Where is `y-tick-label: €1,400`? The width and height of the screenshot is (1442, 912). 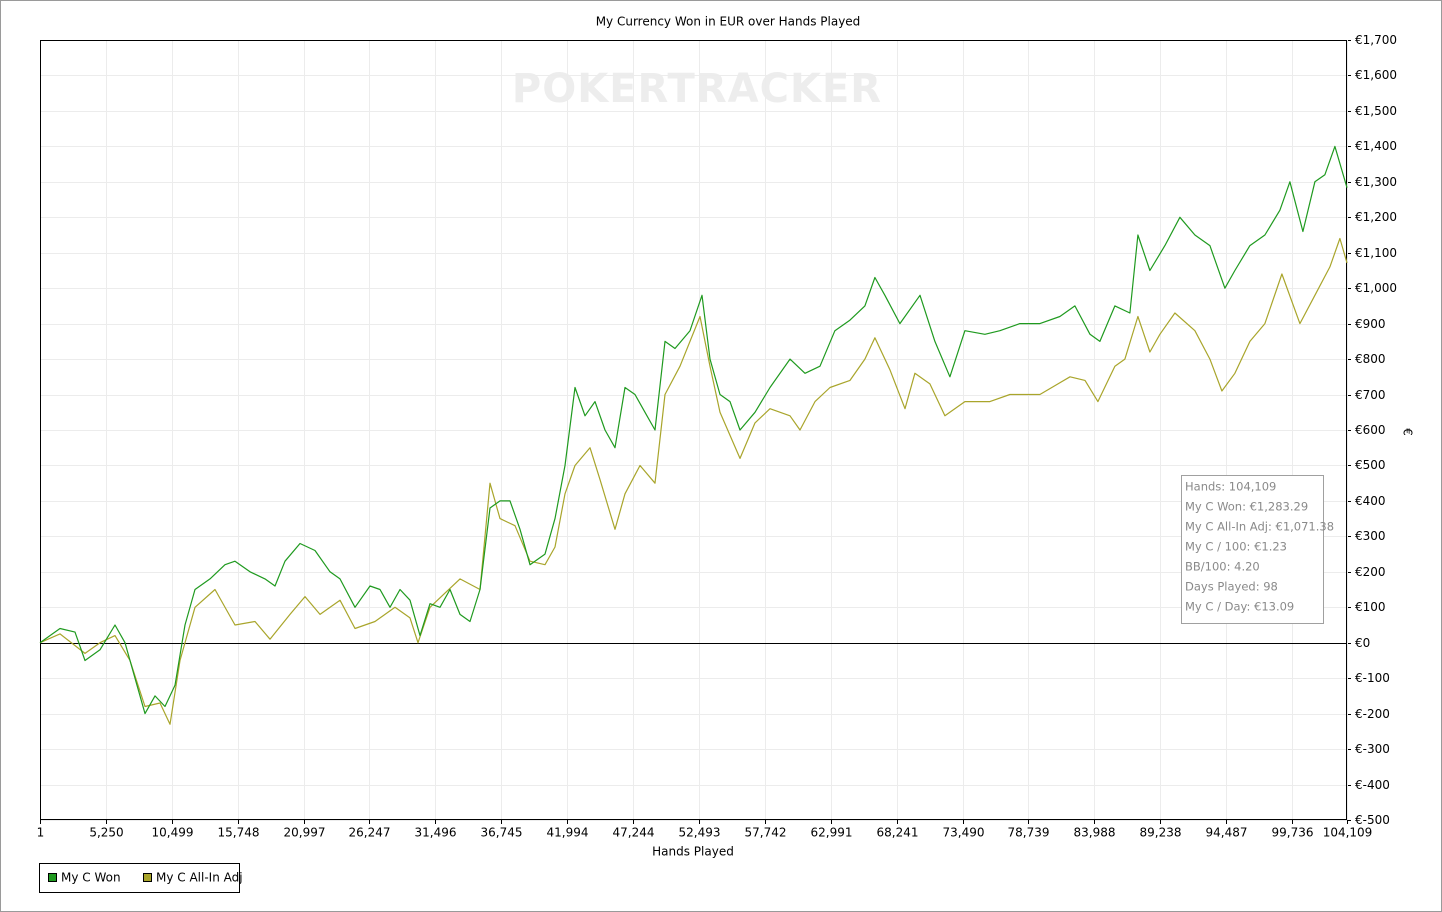
y-tick-label: €1,400 is located at coordinates (1376, 146).